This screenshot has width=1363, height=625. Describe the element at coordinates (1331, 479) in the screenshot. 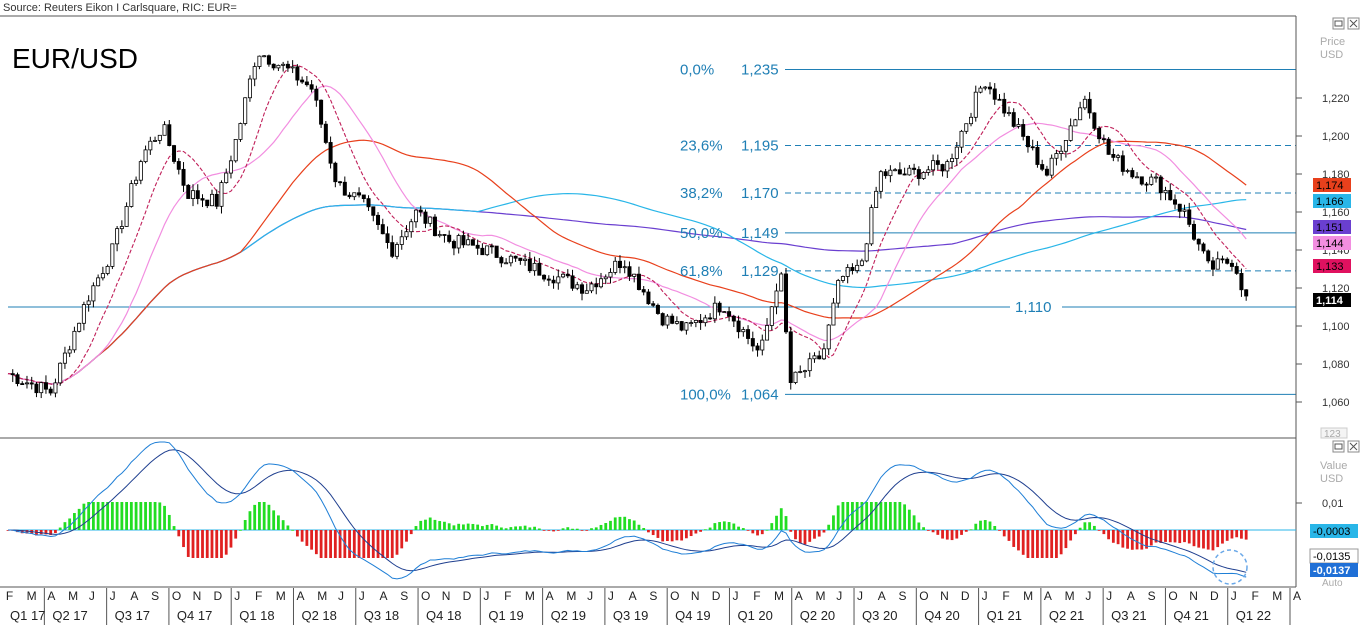

I see `macd-axis-unit: USD` at that location.